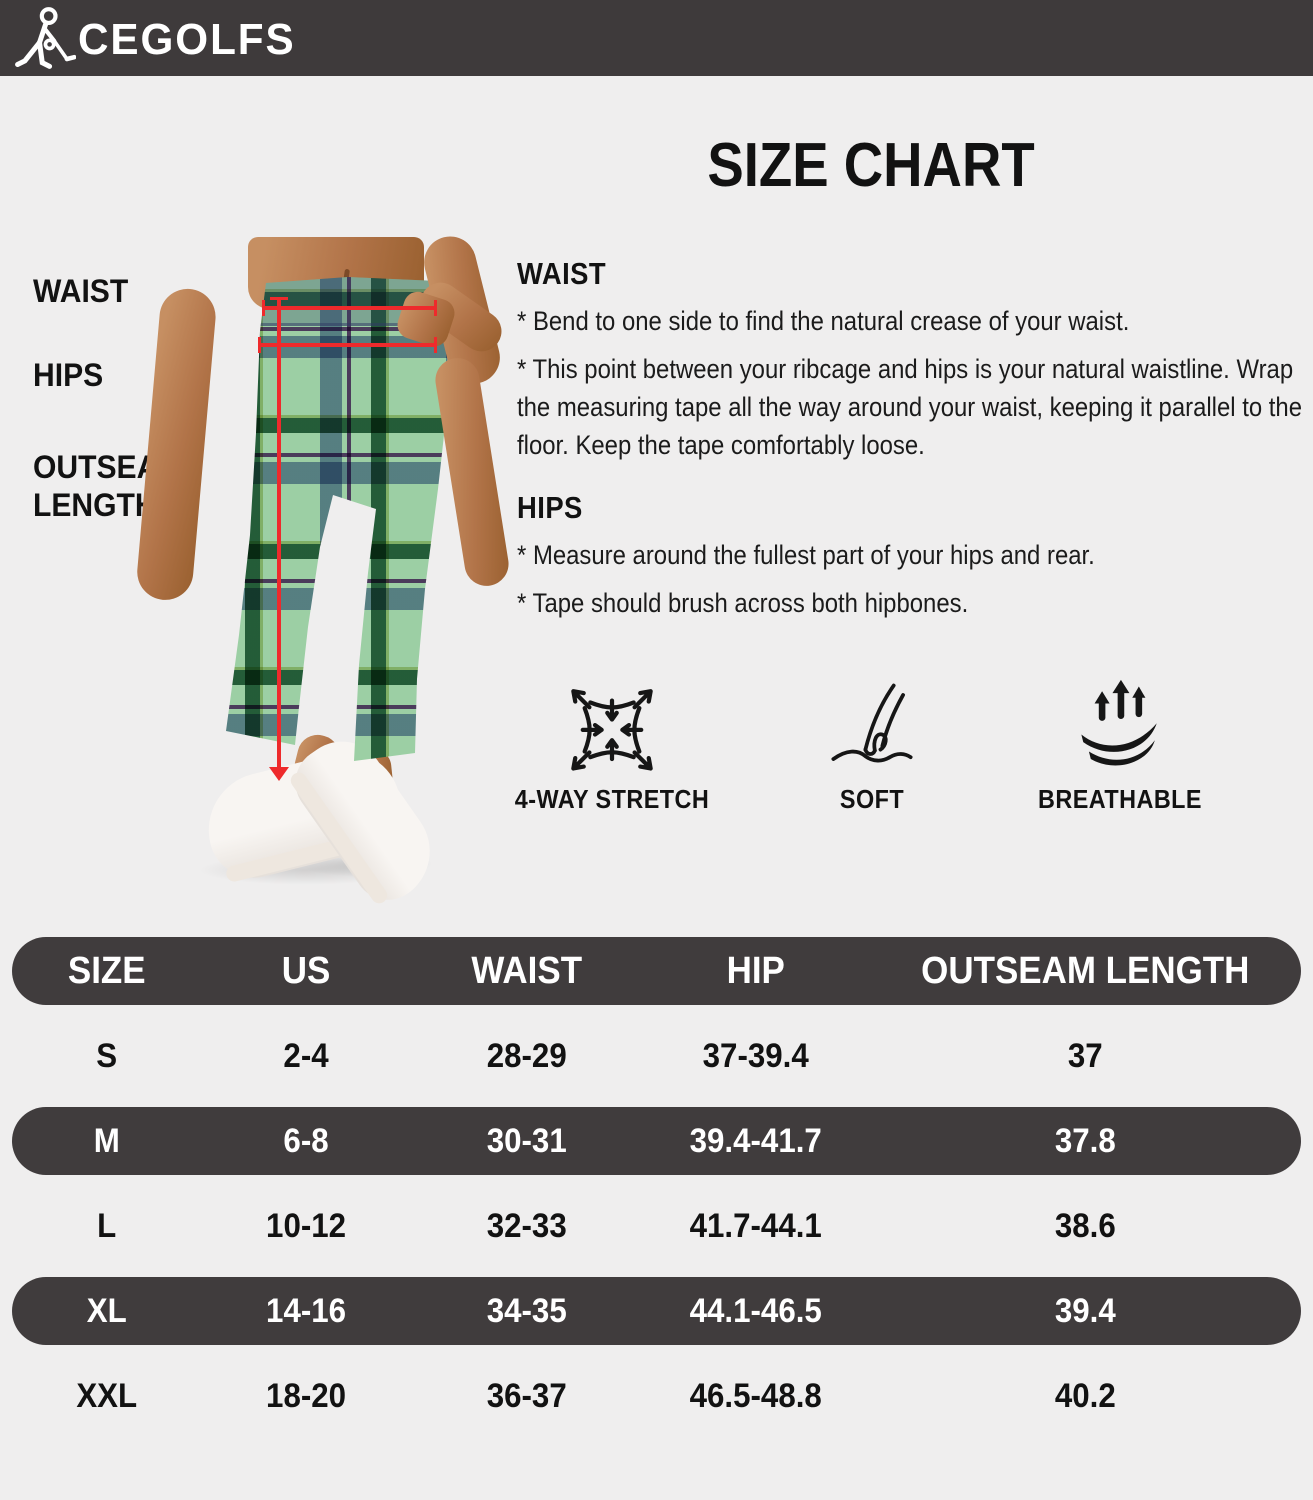 The width and height of the screenshot is (1313, 1500). I want to click on hip-measure-line, so click(348, 345).